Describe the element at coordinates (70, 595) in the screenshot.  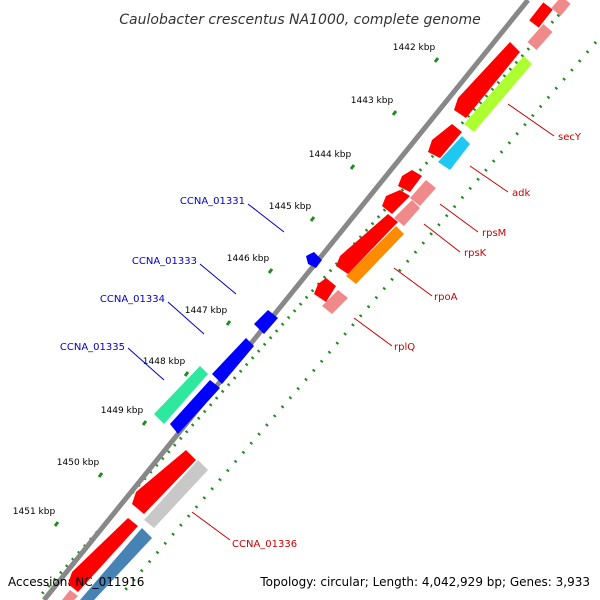
I see `cds-pink-bottom` at that location.